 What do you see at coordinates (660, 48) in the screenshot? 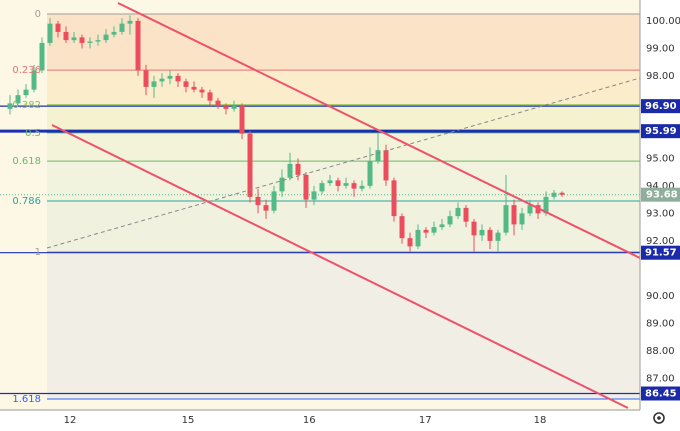
I see `y-tick-label: 99.00` at bounding box center [660, 48].